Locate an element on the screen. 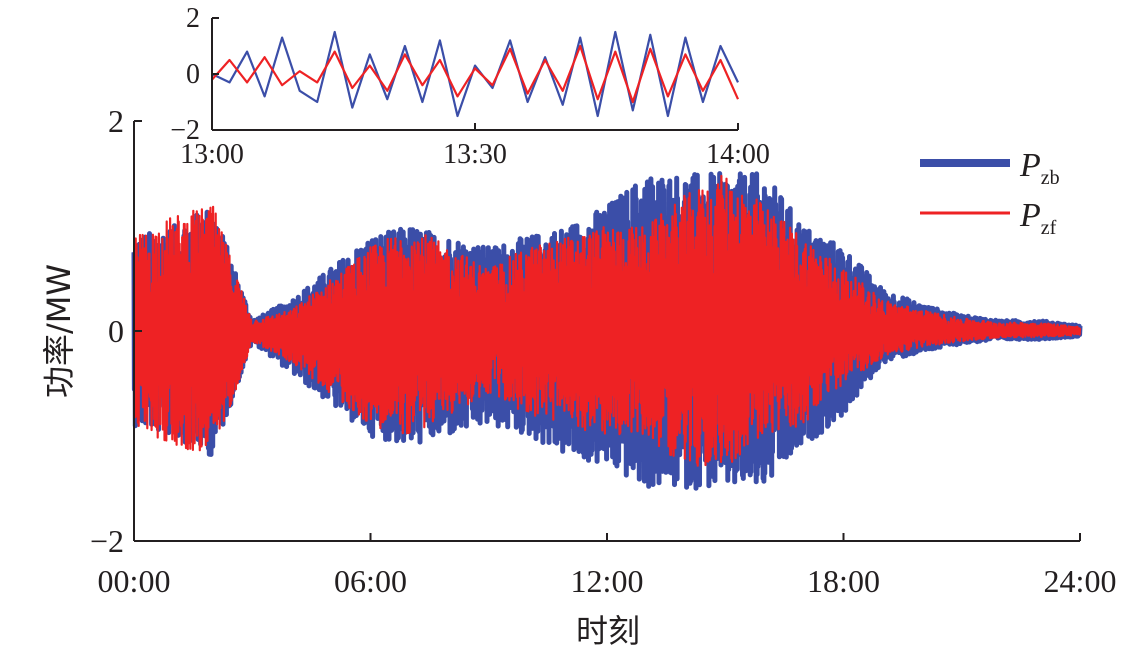 Image resolution: width=1132 pixels, height=669 pixels. inset-y-tick-label: 2 is located at coordinates (193, 18).